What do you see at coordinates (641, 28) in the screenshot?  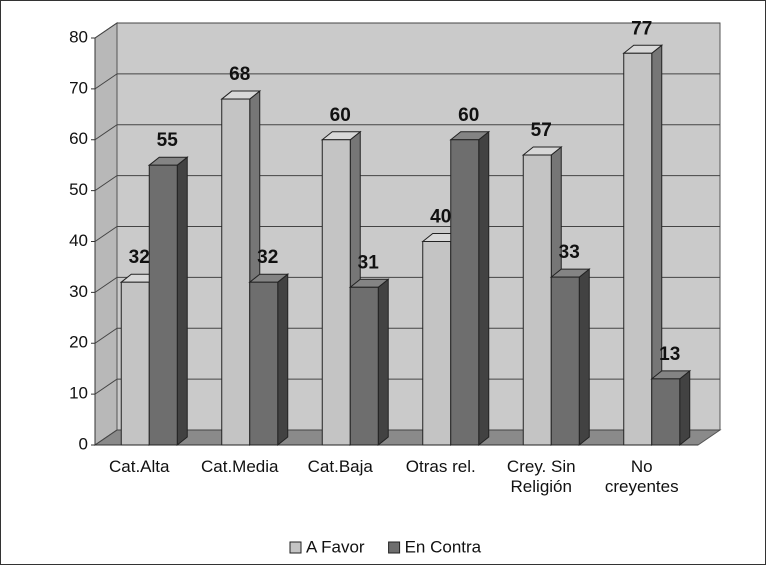 I see `data-label: 77` at bounding box center [641, 28].